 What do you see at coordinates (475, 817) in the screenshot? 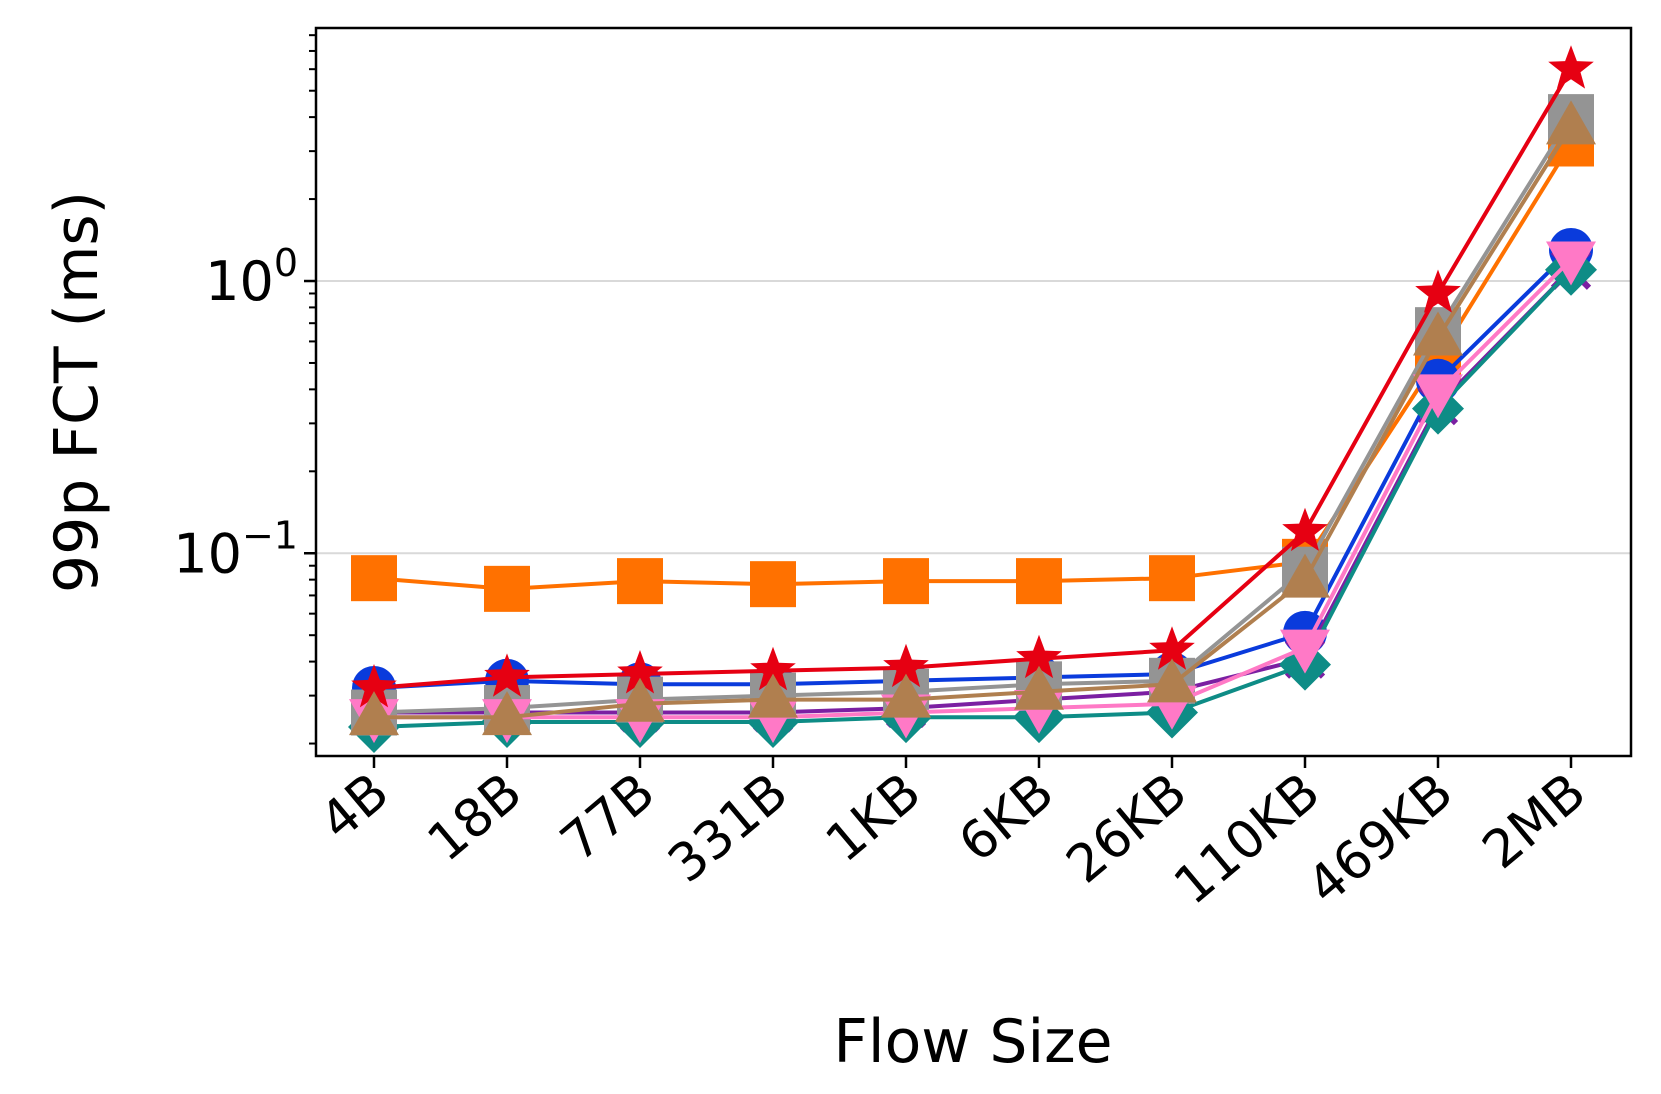
I see `x-tick-label: 18B` at bounding box center [475, 817].